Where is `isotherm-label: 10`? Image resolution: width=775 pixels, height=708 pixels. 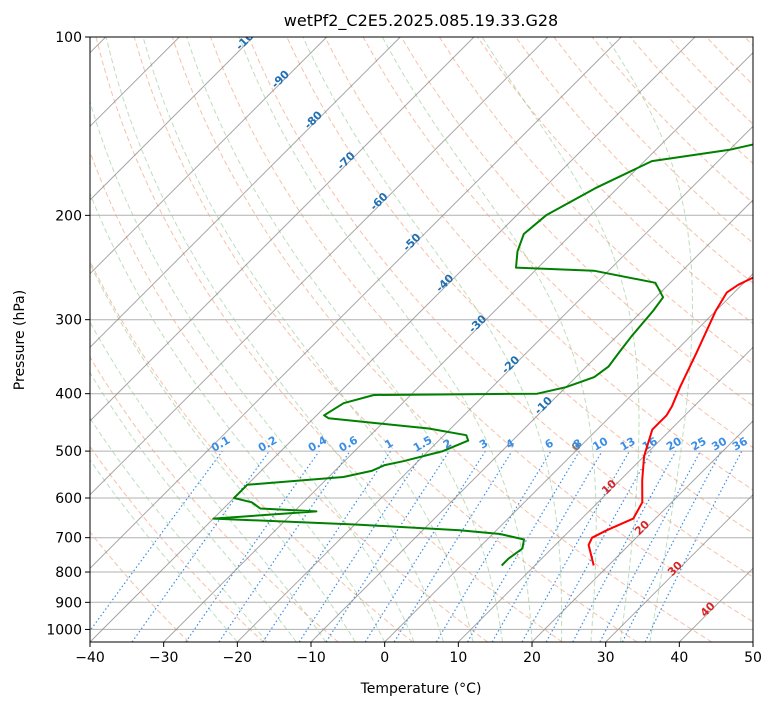
isotherm-label: 10 is located at coordinates (609, 487).